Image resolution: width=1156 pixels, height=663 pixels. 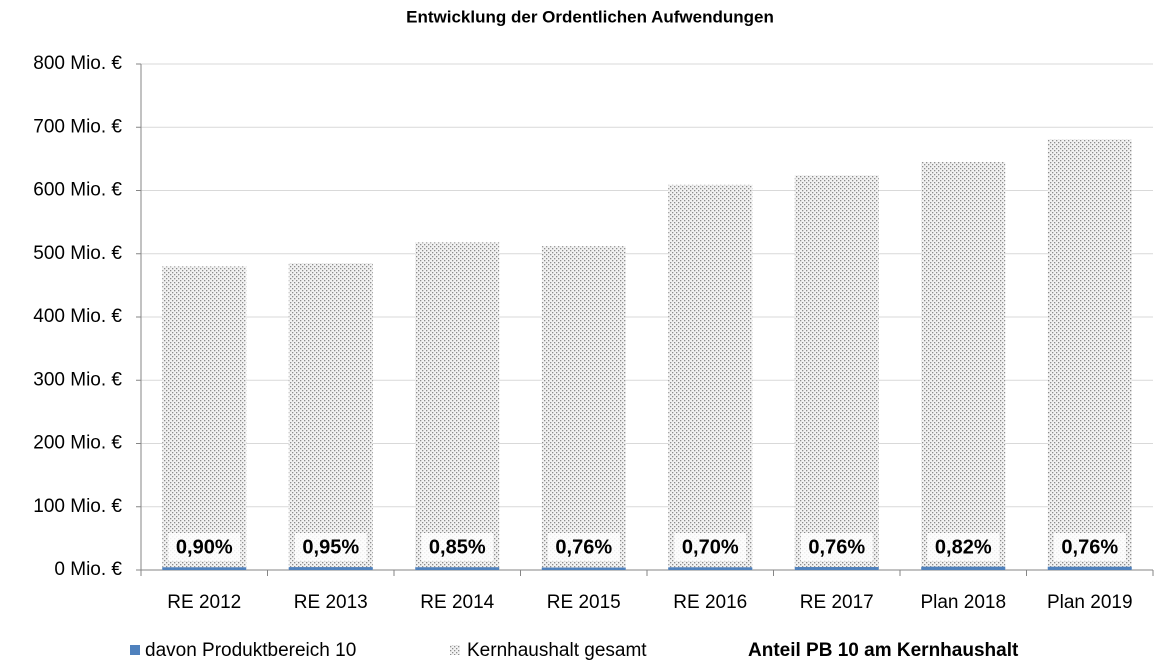 What do you see at coordinates (457, 602) in the screenshot?
I see `x-tick-label: RE 2014` at bounding box center [457, 602].